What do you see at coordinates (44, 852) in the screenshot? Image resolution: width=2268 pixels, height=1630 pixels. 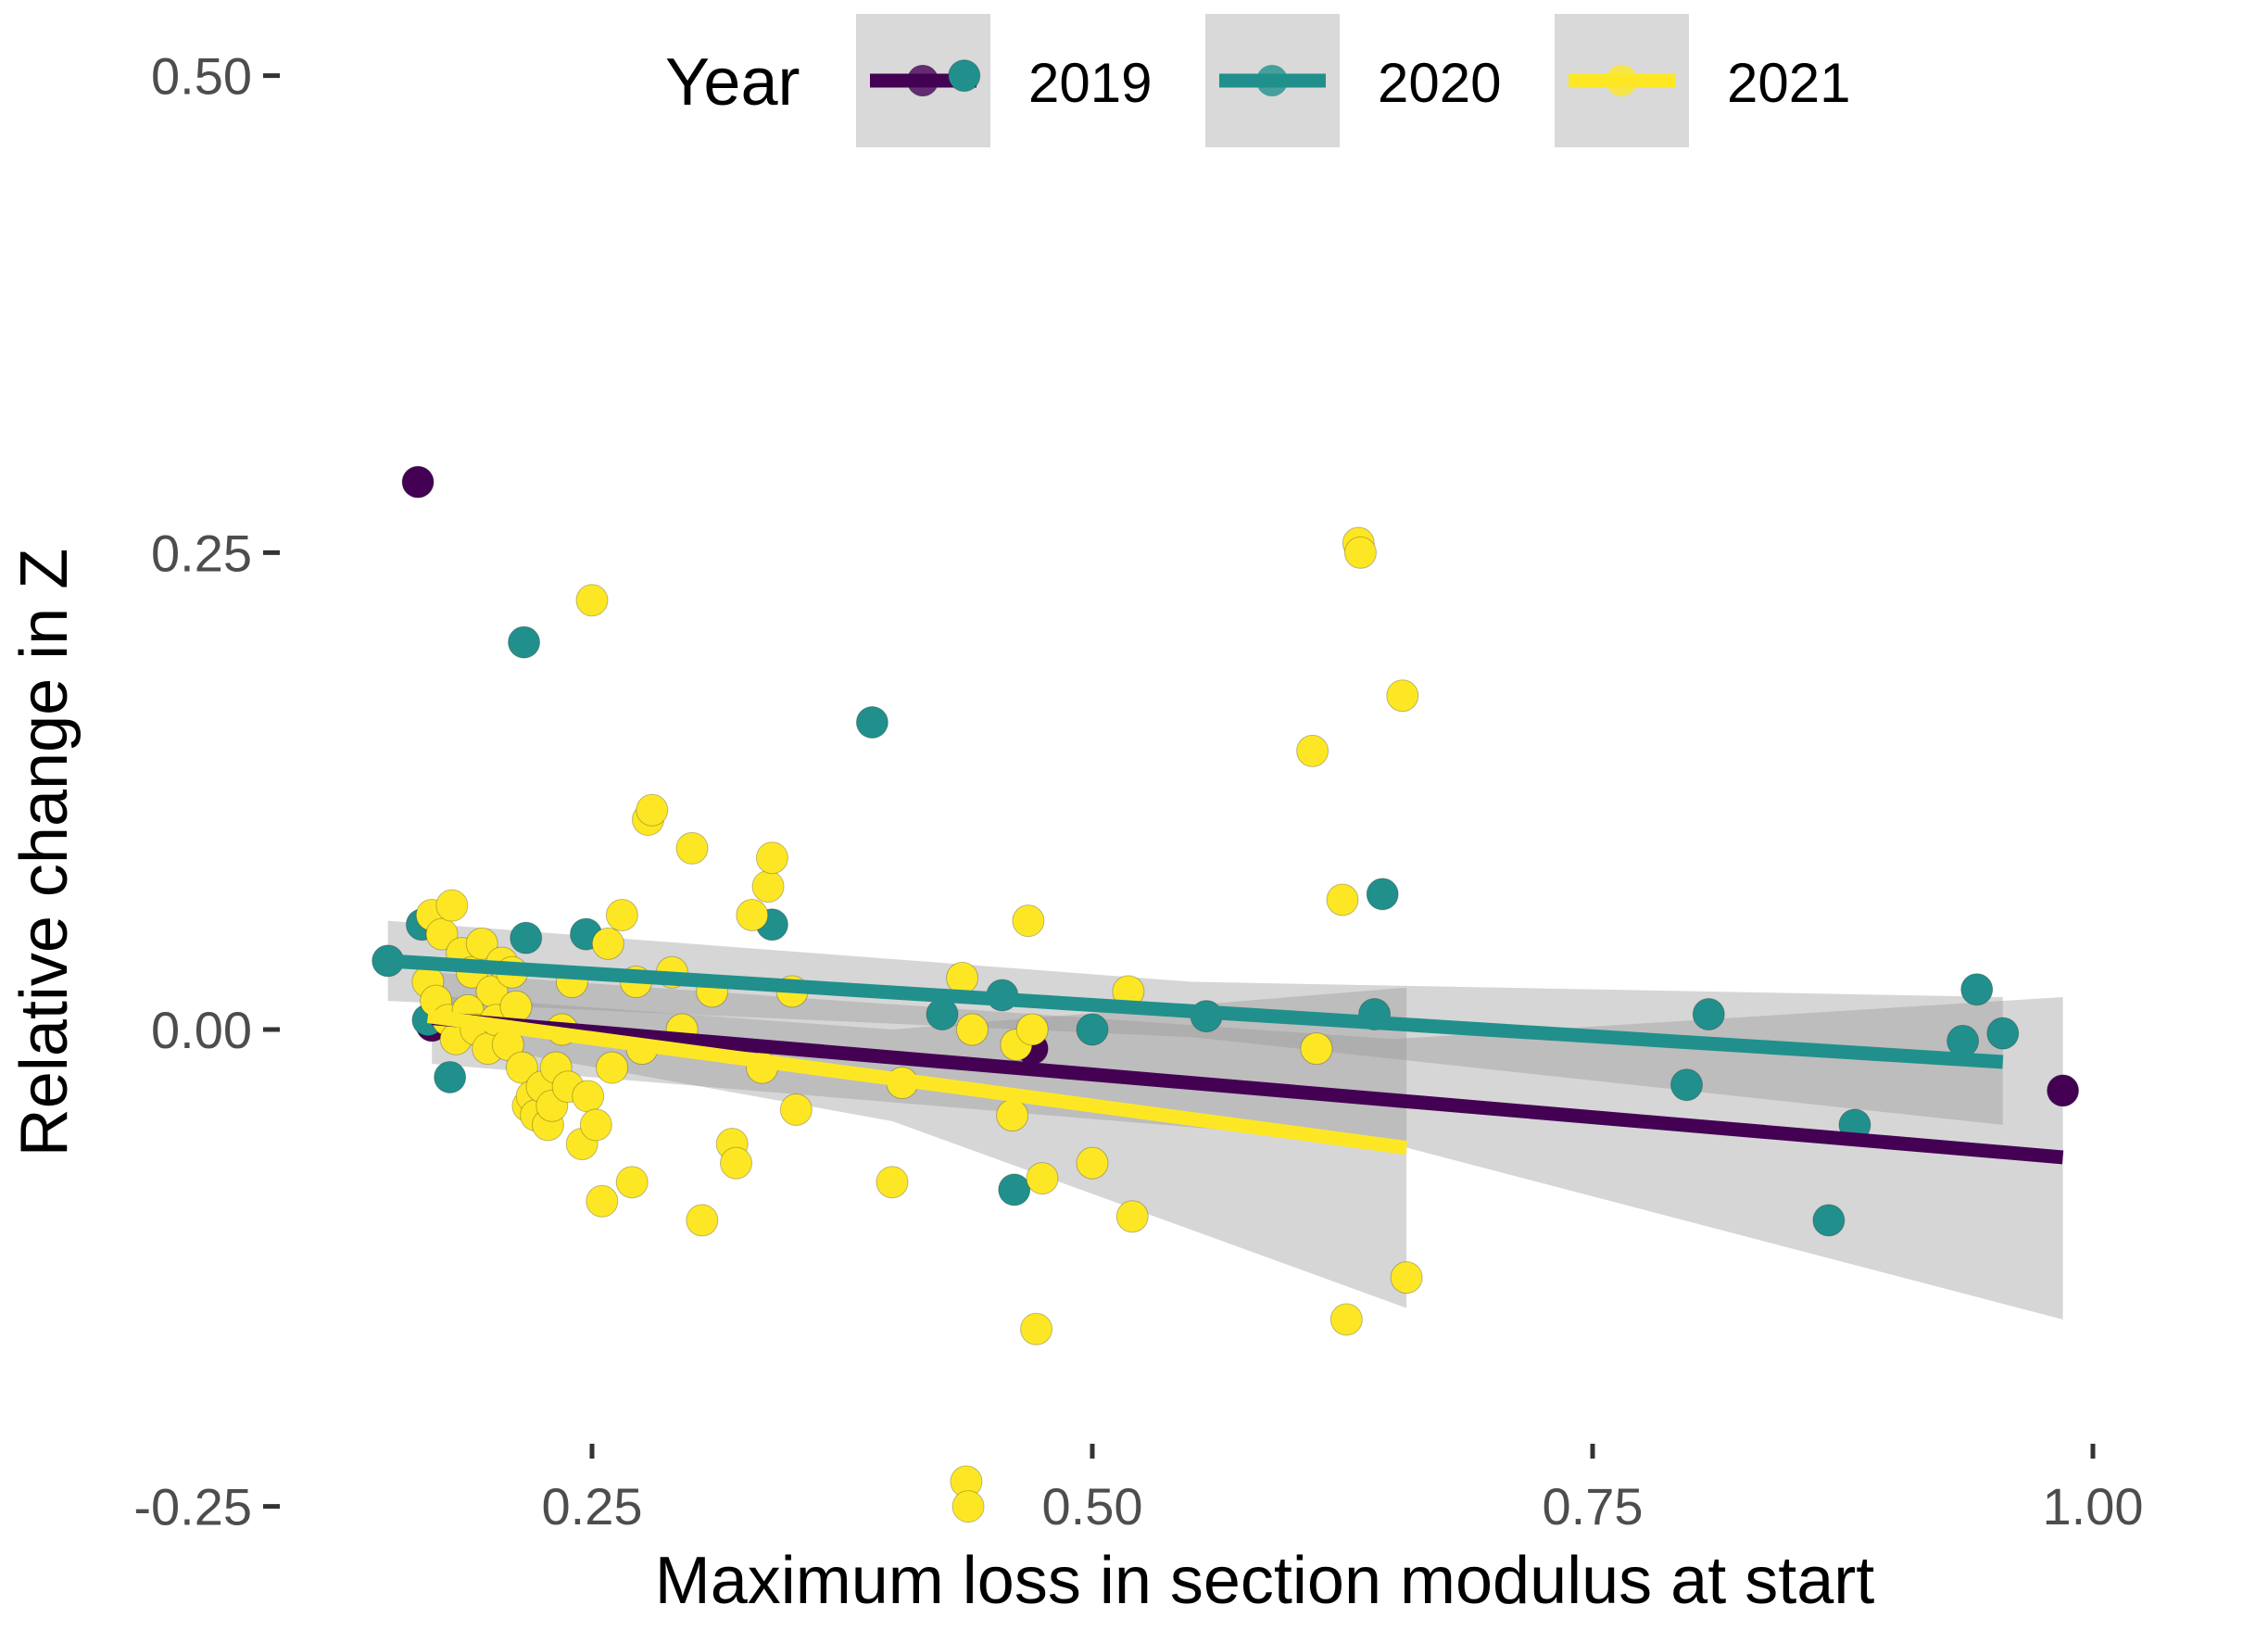 I see `y-axis-title: Relative change in Z` at bounding box center [44, 852].